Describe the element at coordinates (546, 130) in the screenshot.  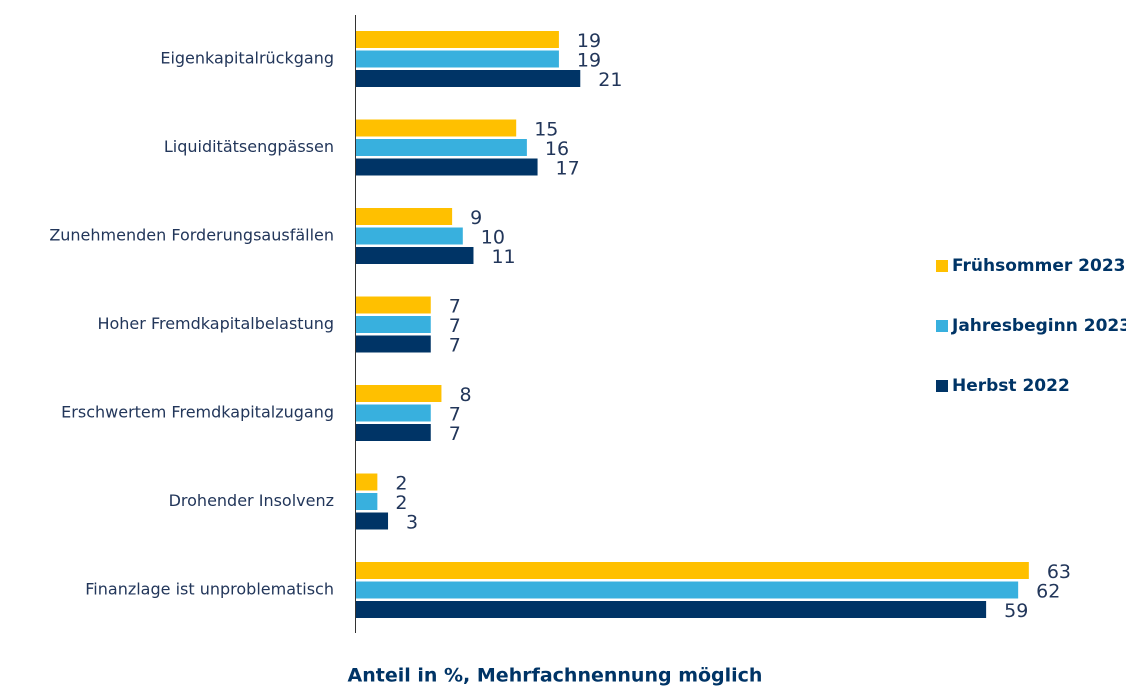
I see `value-label: 15` at that location.